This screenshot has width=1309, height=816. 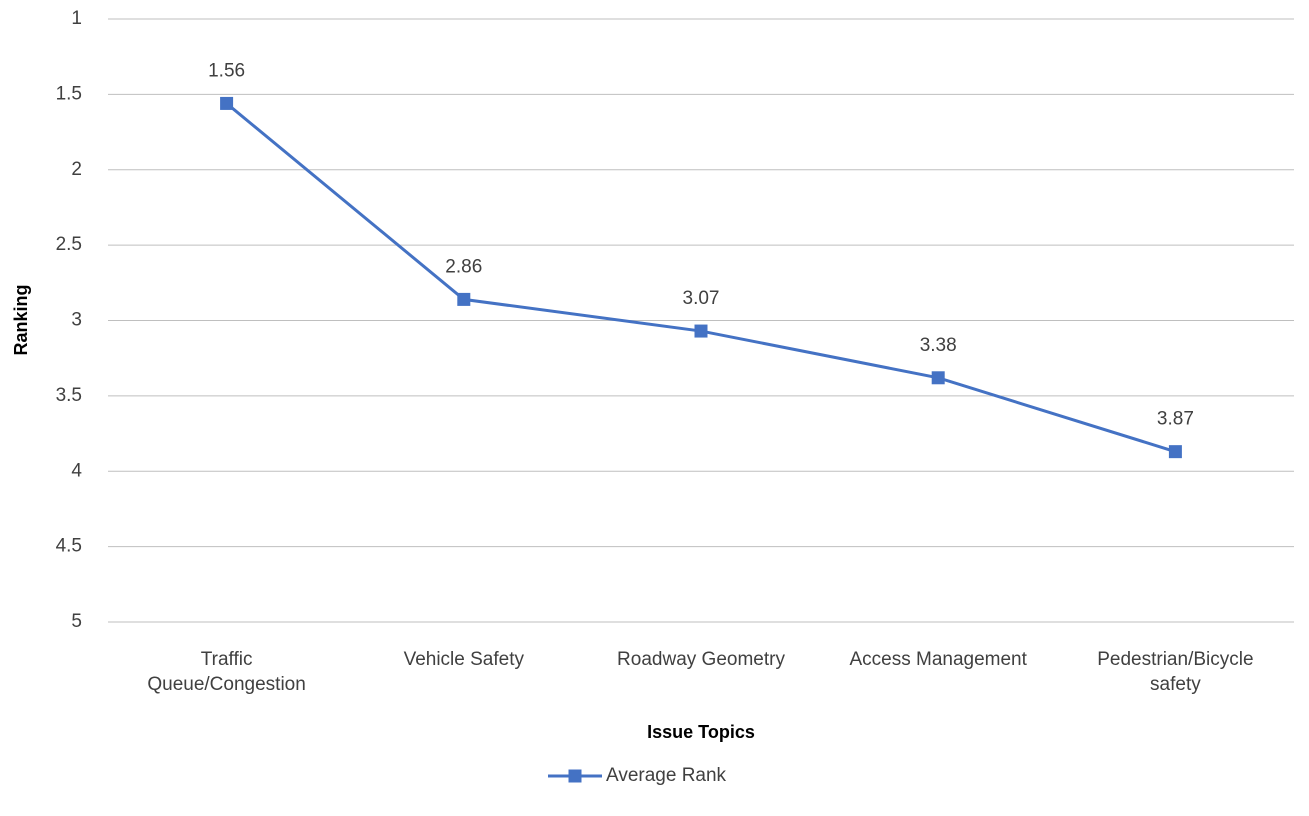 What do you see at coordinates (701, 298) in the screenshot?
I see `data-label: 3.07` at bounding box center [701, 298].